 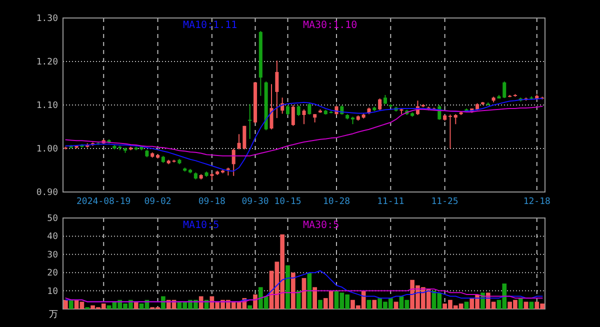 What do you see at coordinates (47, 149) in the screenshot?
I see `y-tick-label: 1.00` at bounding box center [47, 149].